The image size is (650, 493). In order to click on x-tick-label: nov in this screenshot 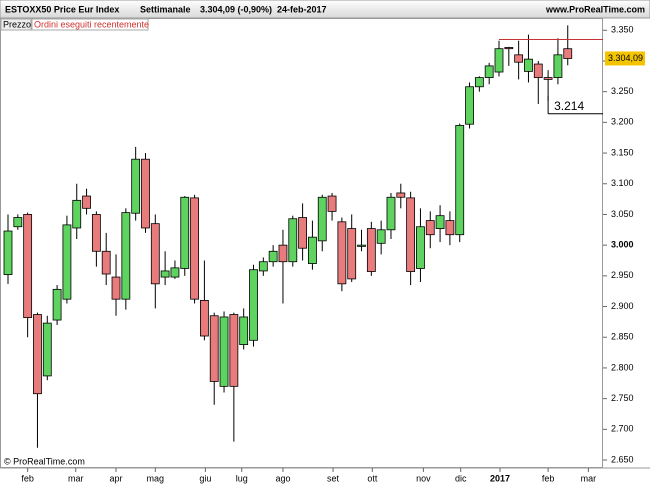, I will do `click(423, 478)`.